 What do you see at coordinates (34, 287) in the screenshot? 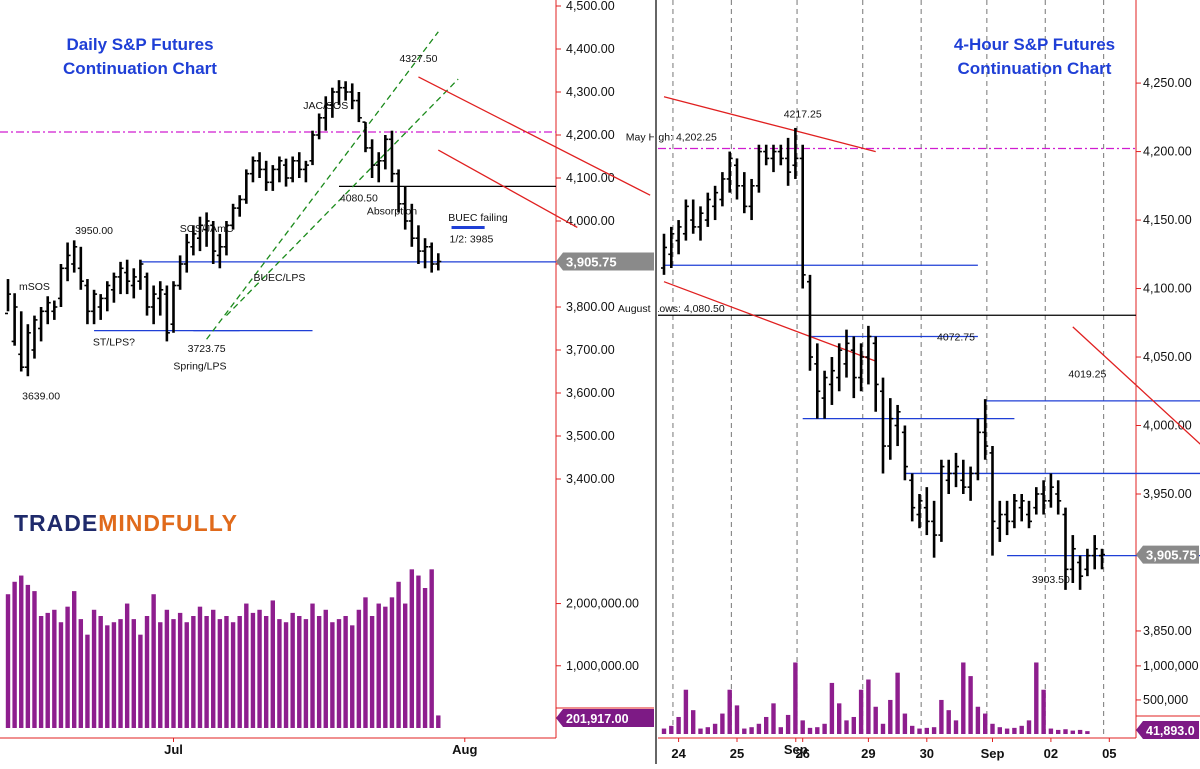
I see `annotation-label: mSOS` at bounding box center [34, 287].